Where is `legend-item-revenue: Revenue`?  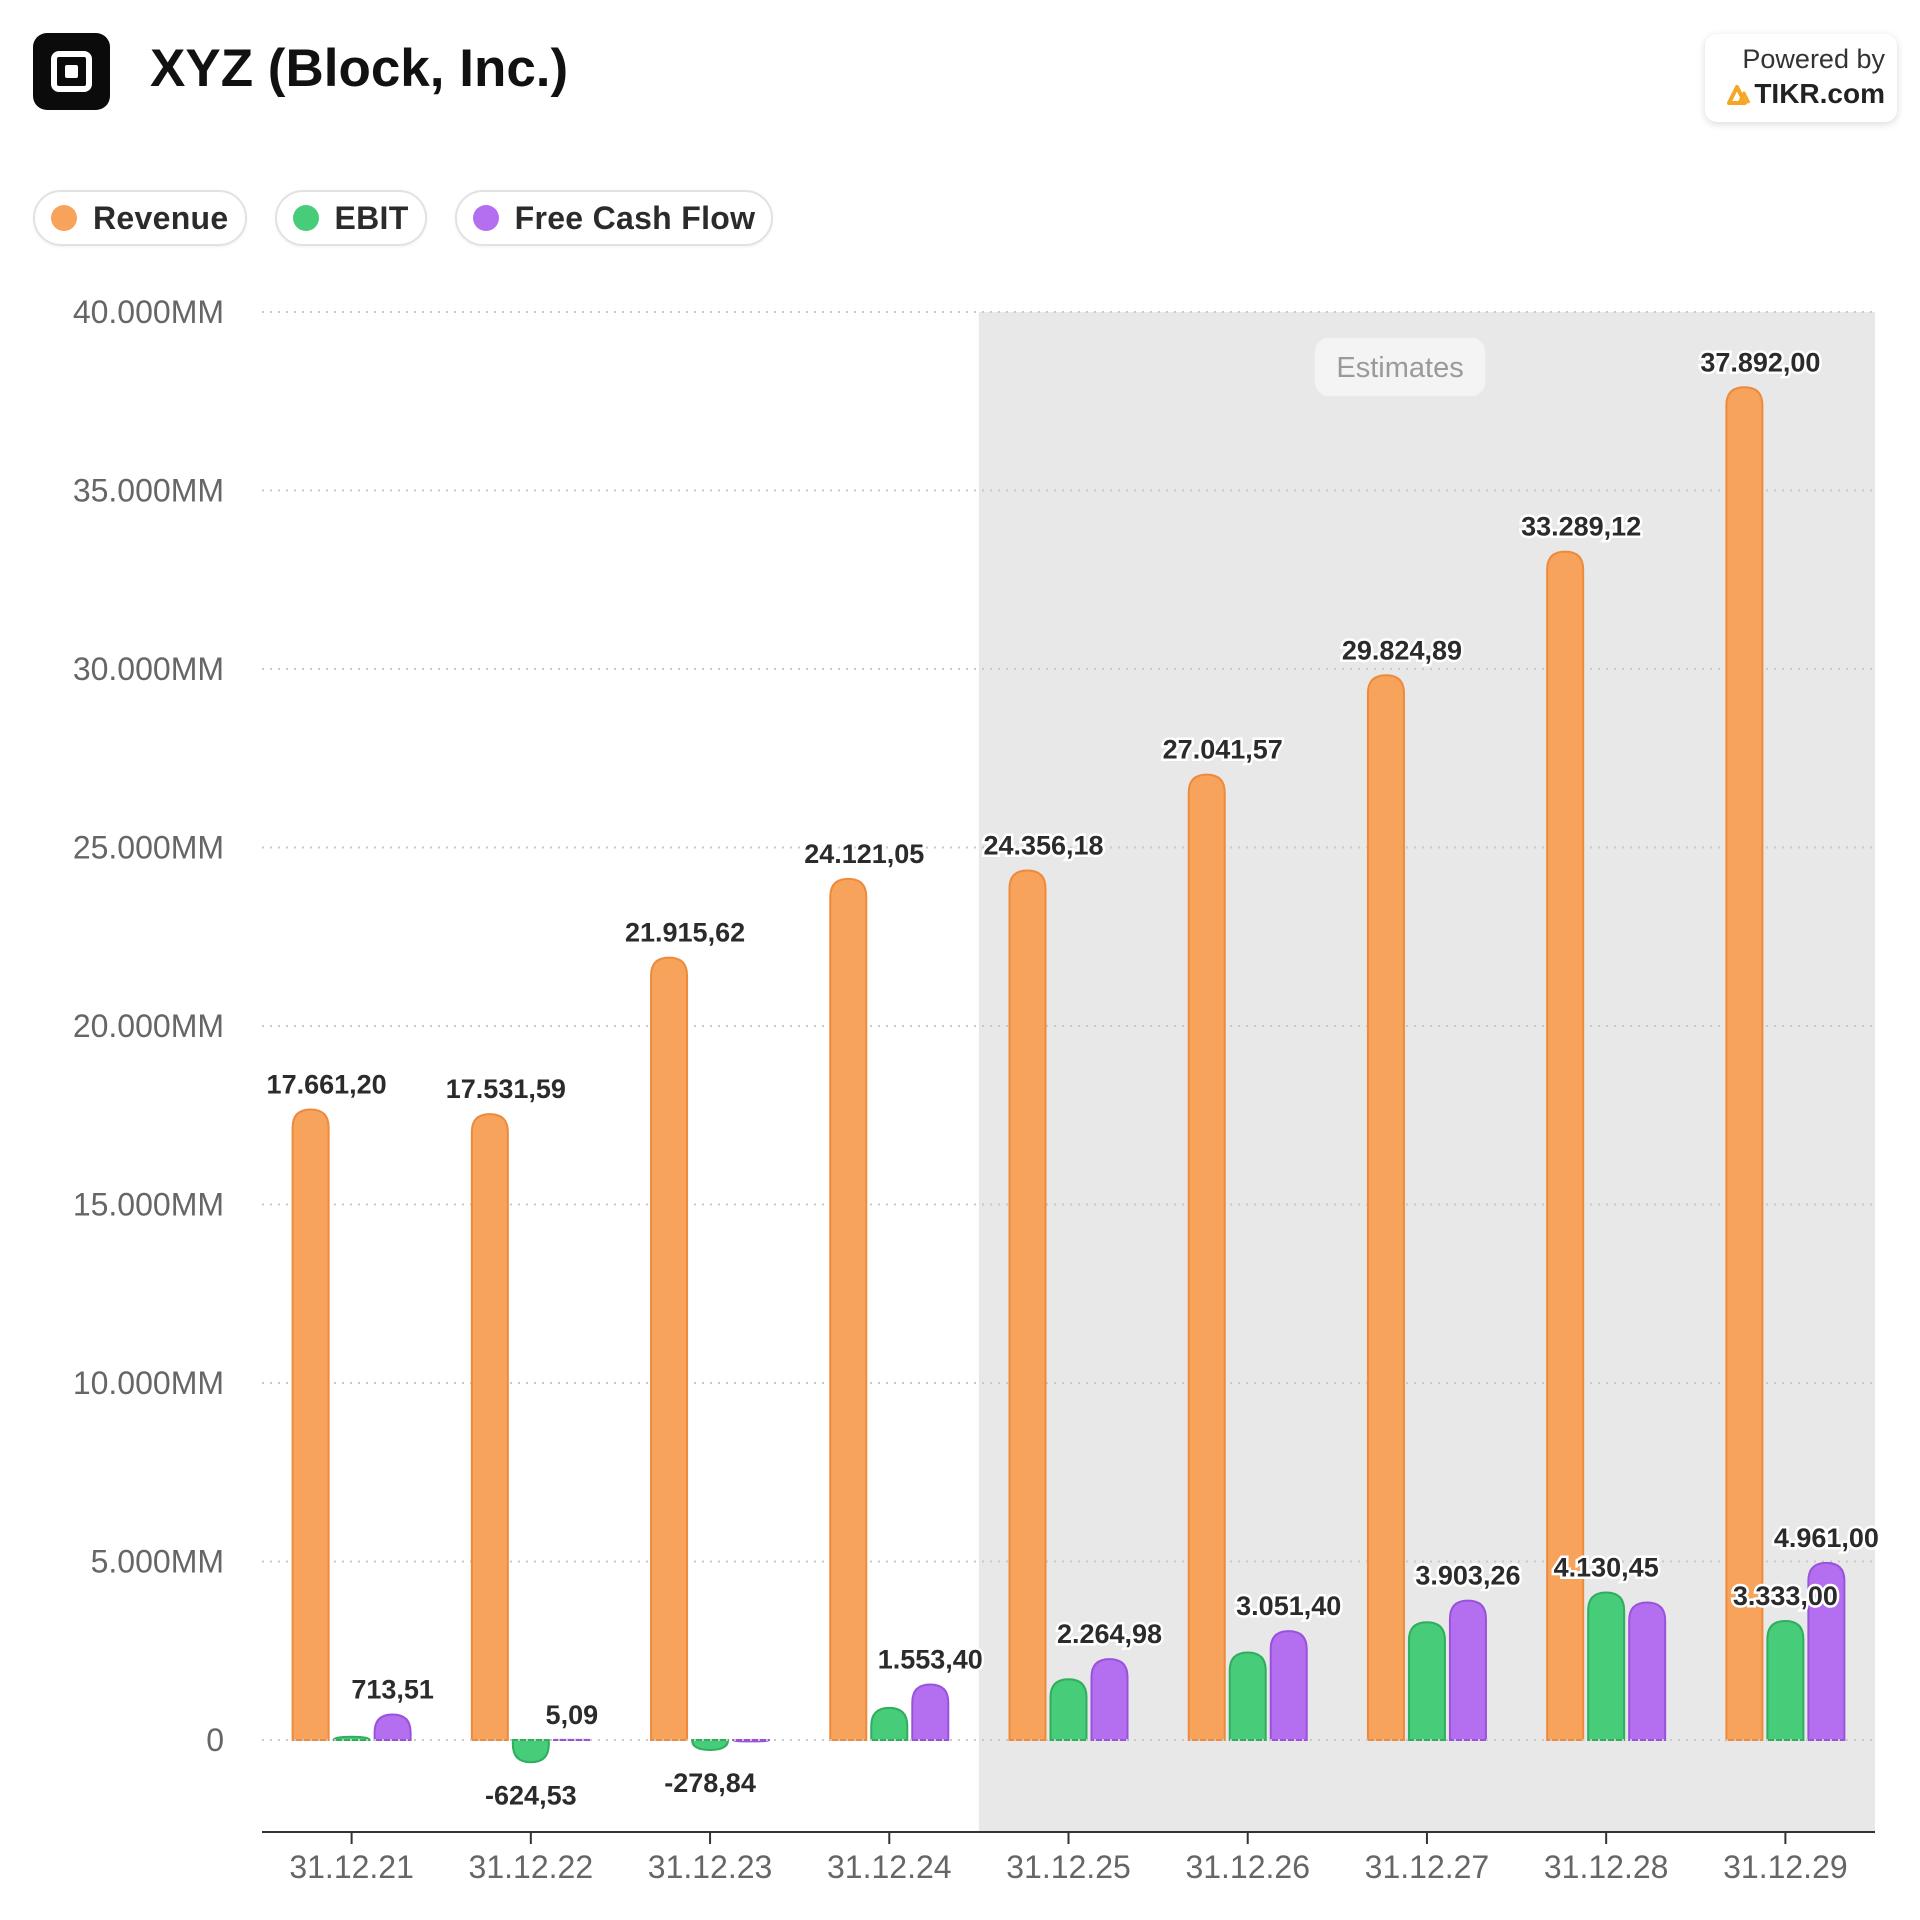 legend-item-revenue: Revenue is located at coordinates (140, 218).